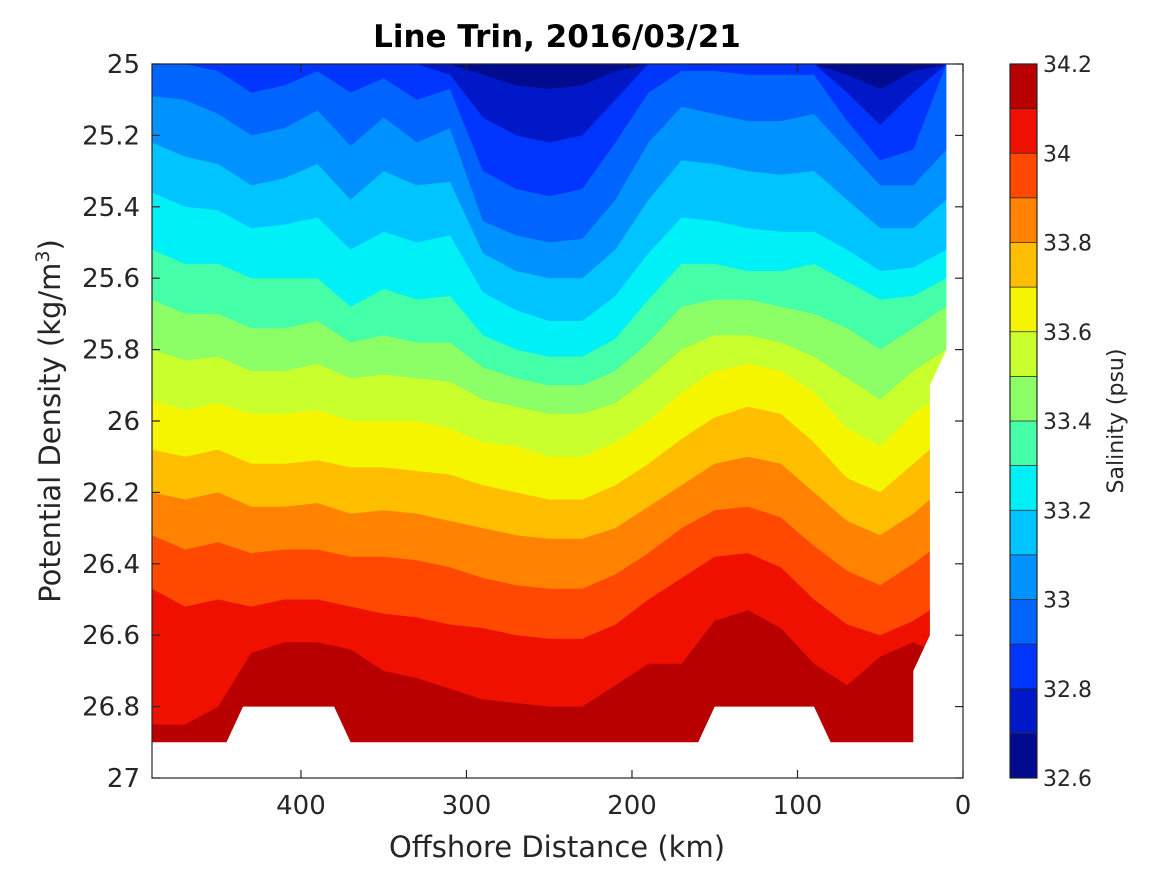  I want to click on y-tick-label: 25.6, so click(111, 279).